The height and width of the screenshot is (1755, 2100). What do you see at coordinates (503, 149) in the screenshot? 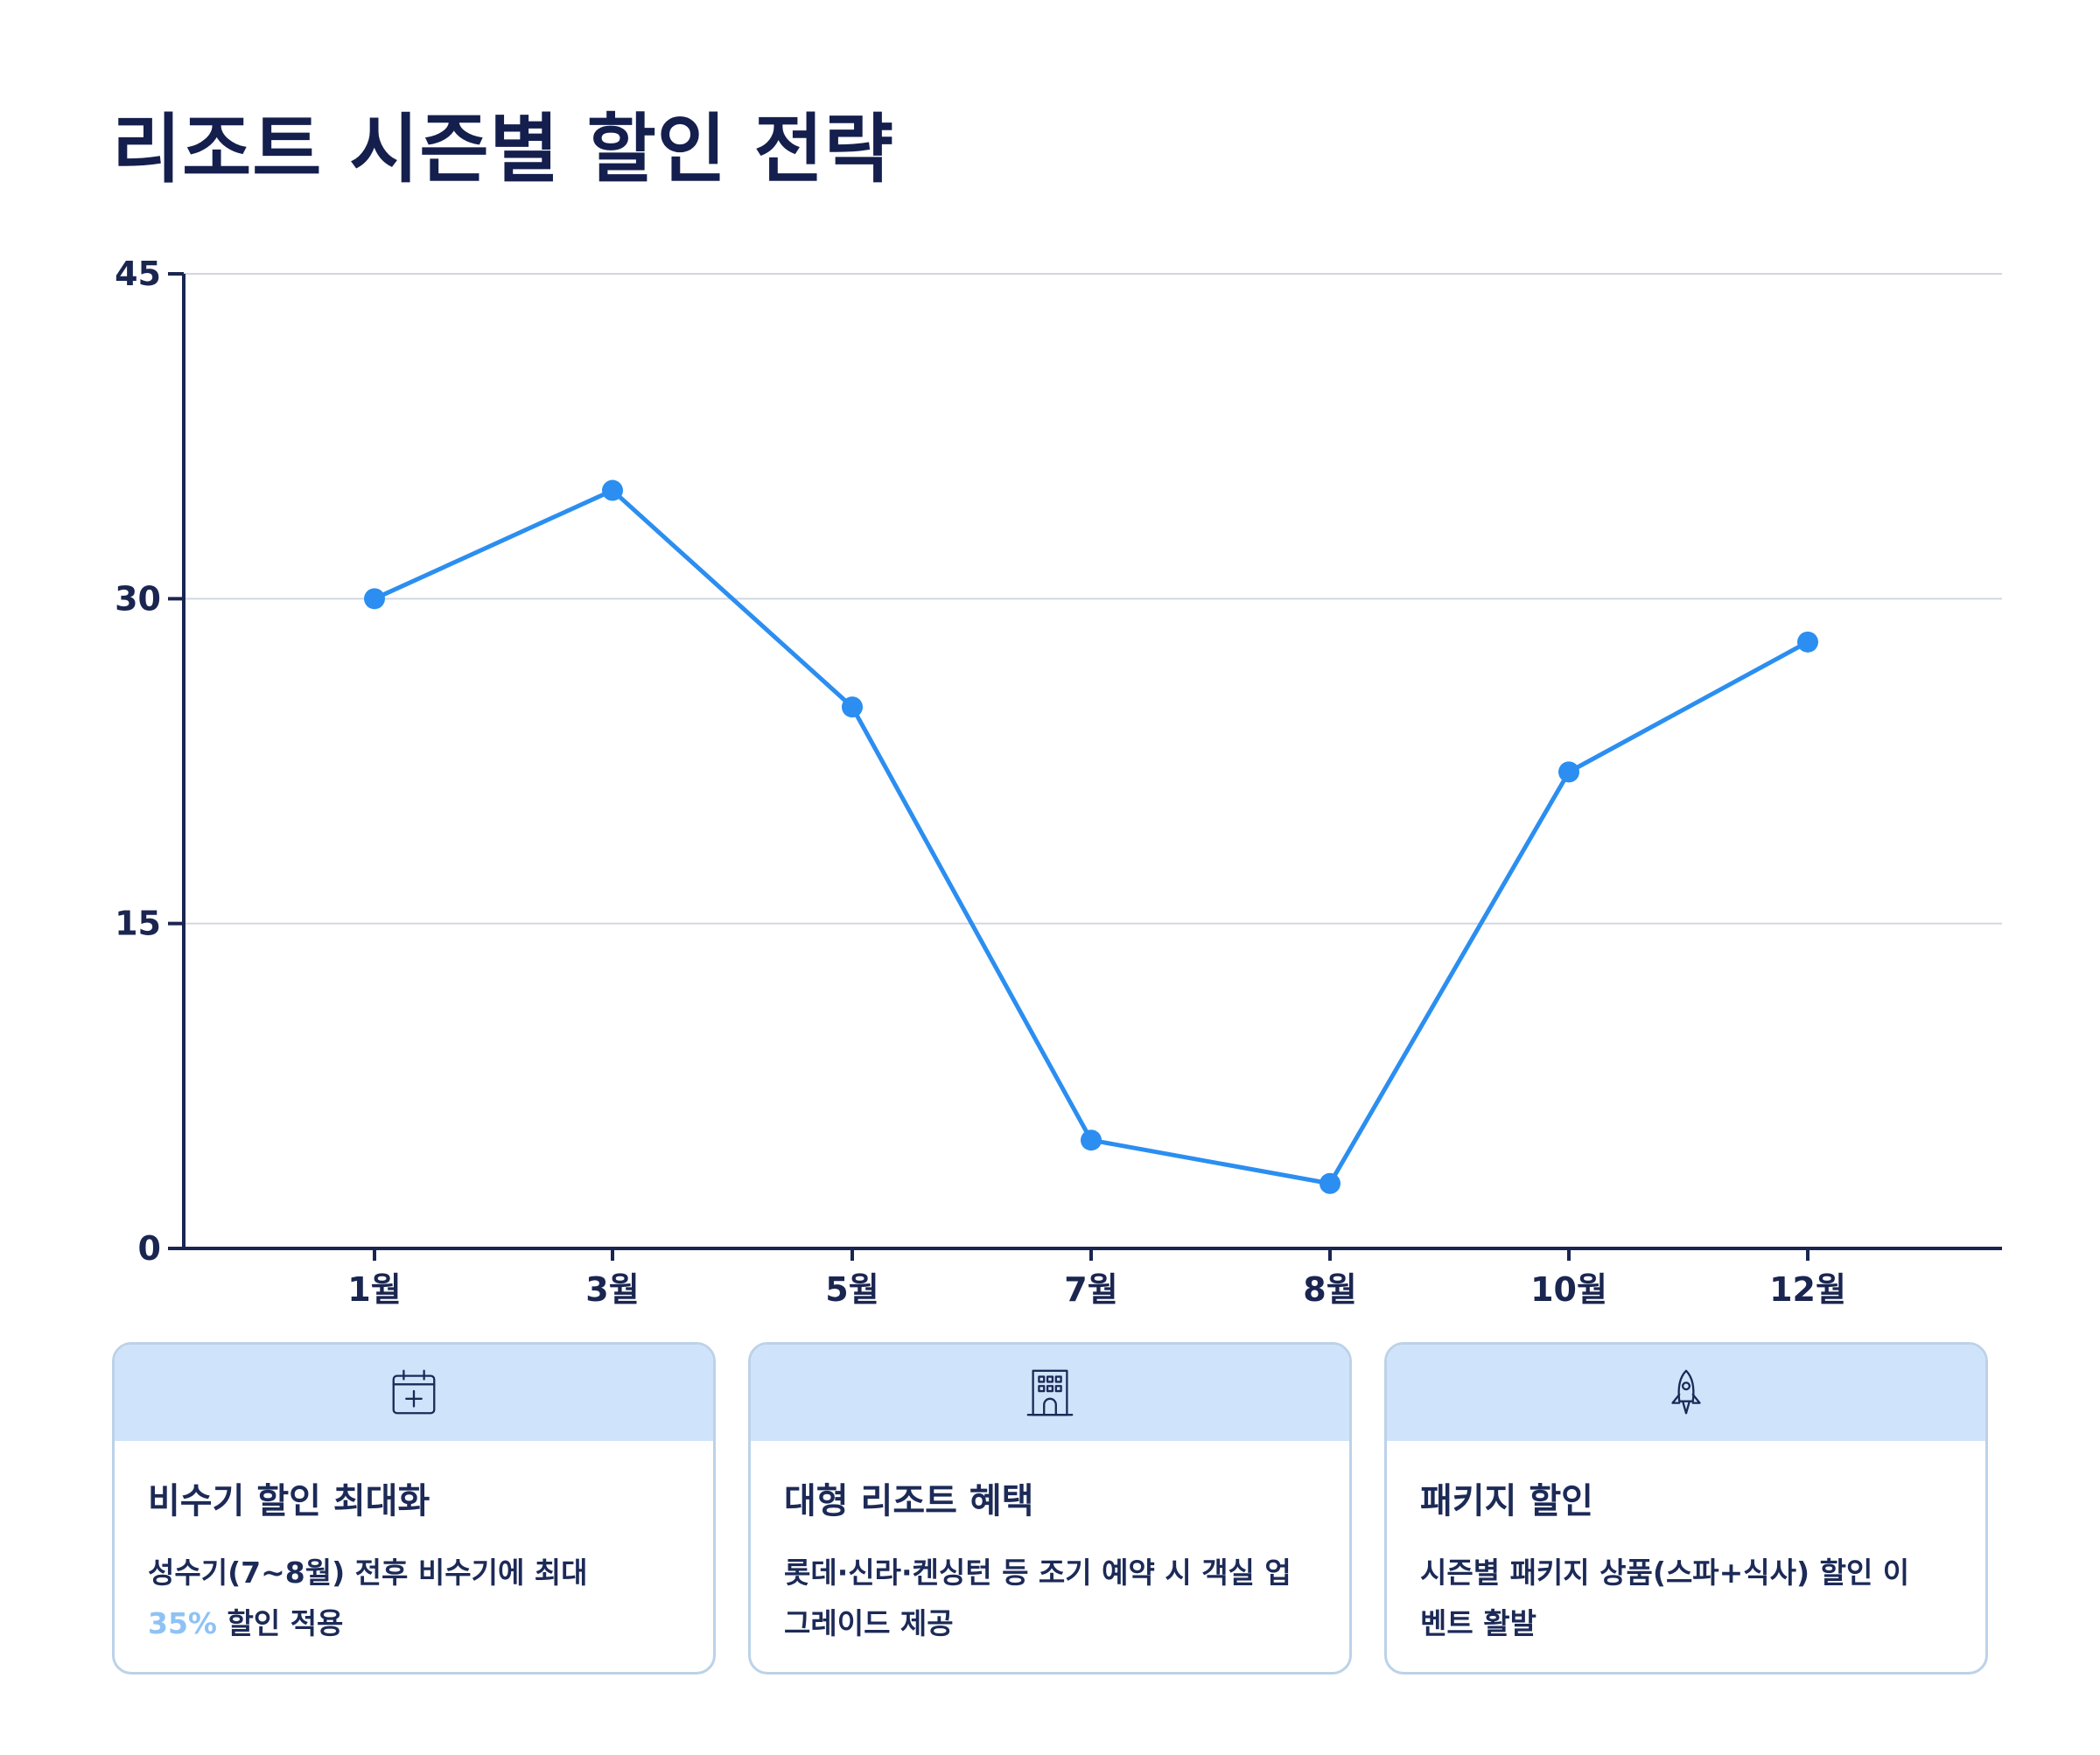
I see `page-title: 리조트 시즌별 할인 전략` at bounding box center [503, 149].